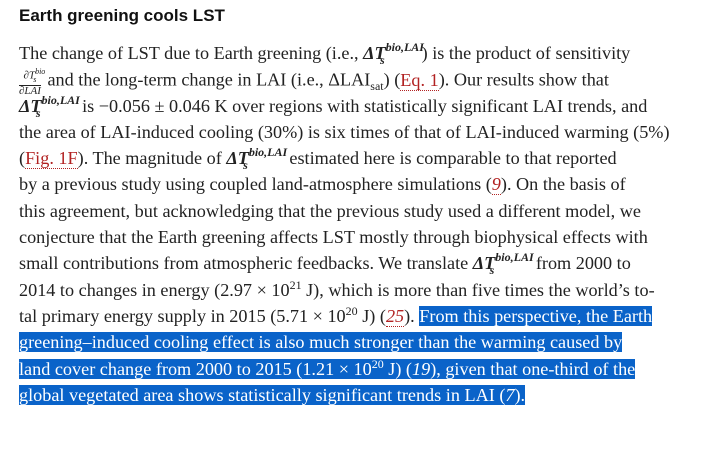 The height and width of the screenshot is (452, 712). What do you see at coordinates (496, 185) in the screenshot?
I see `reference-9-link: 9` at bounding box center [496, 185].